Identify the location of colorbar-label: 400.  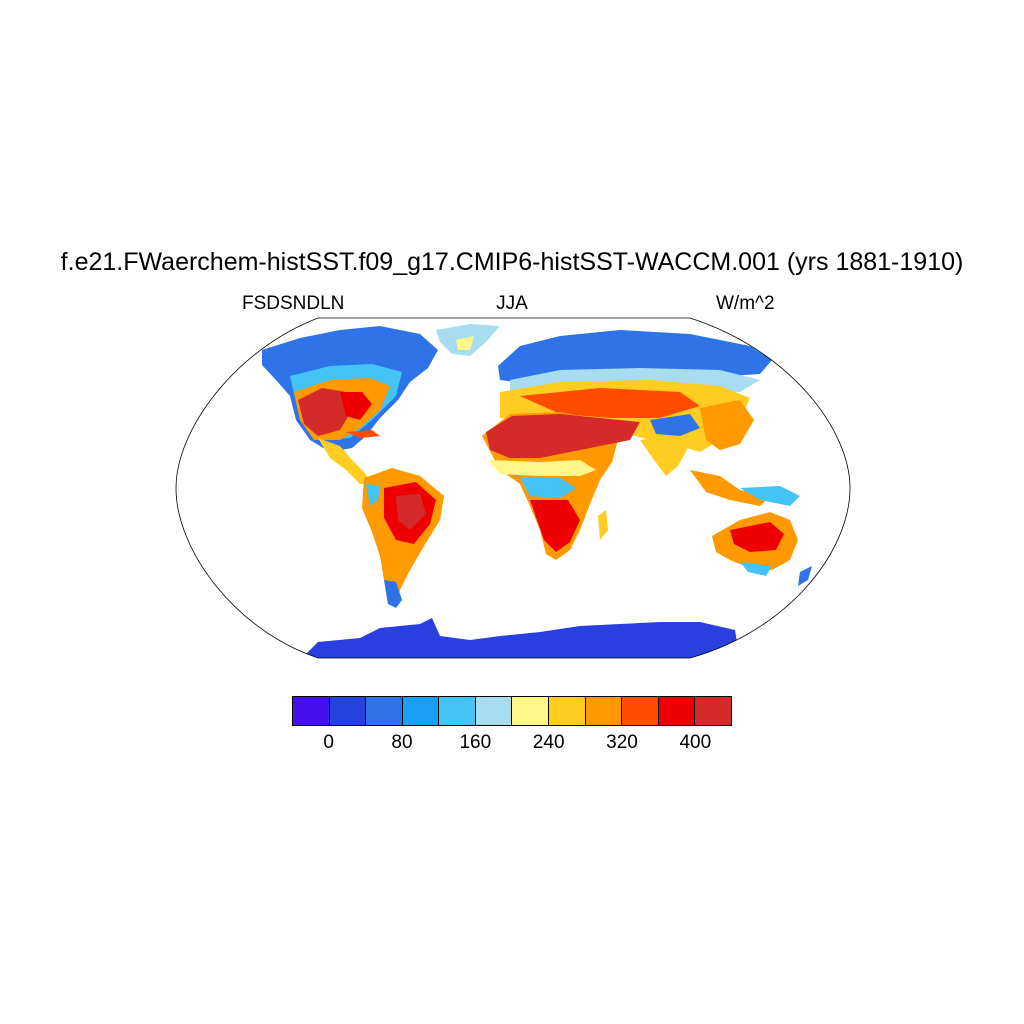
(695, 742).